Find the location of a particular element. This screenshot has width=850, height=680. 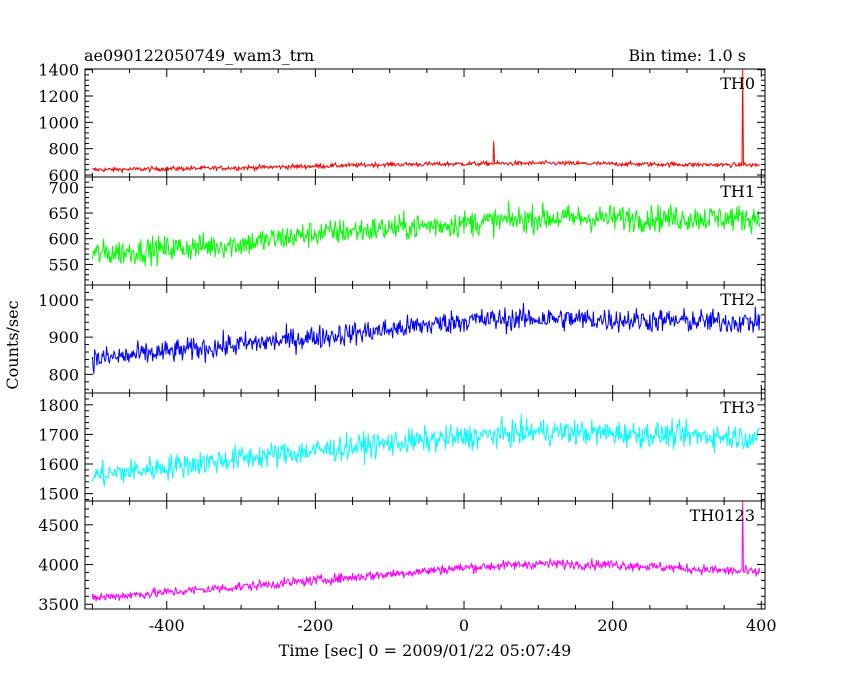

x-tick-label: -200 is located at coordinates (315, 625).